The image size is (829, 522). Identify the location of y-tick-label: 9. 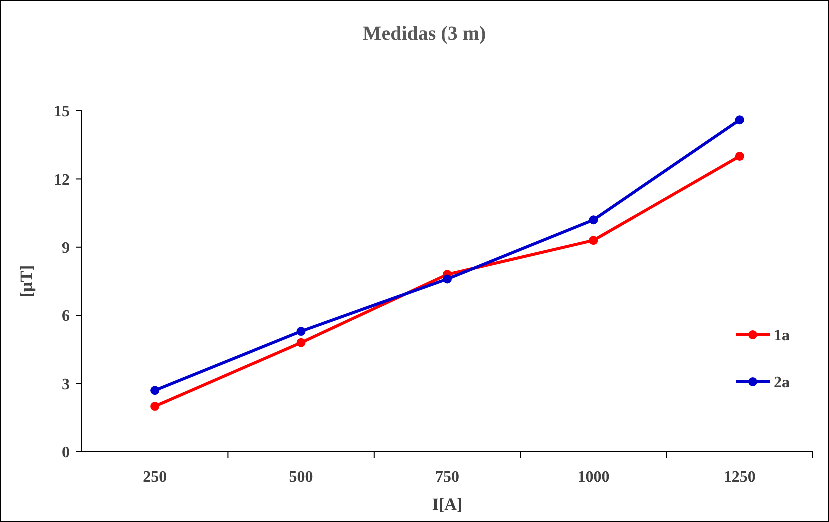
(66, 248).